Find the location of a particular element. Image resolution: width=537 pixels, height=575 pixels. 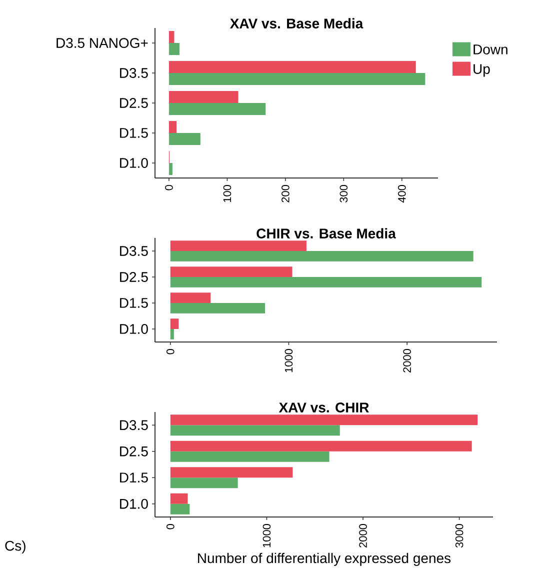

x-tick-label: 200 is located at coordinates (286, 193).